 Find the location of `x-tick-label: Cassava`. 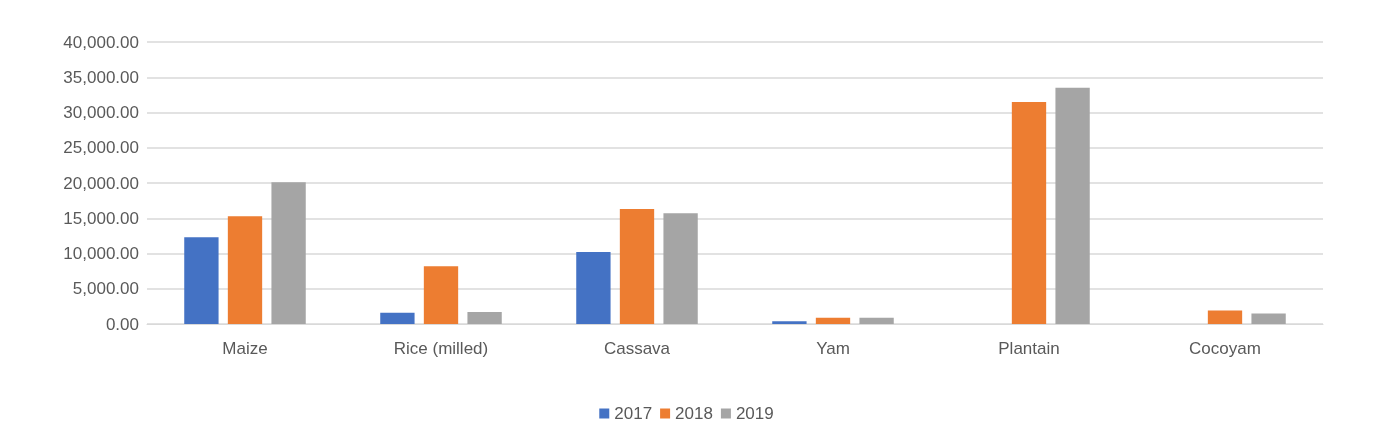

x-tick-label: Cassava is located at coordinates (637, 348).